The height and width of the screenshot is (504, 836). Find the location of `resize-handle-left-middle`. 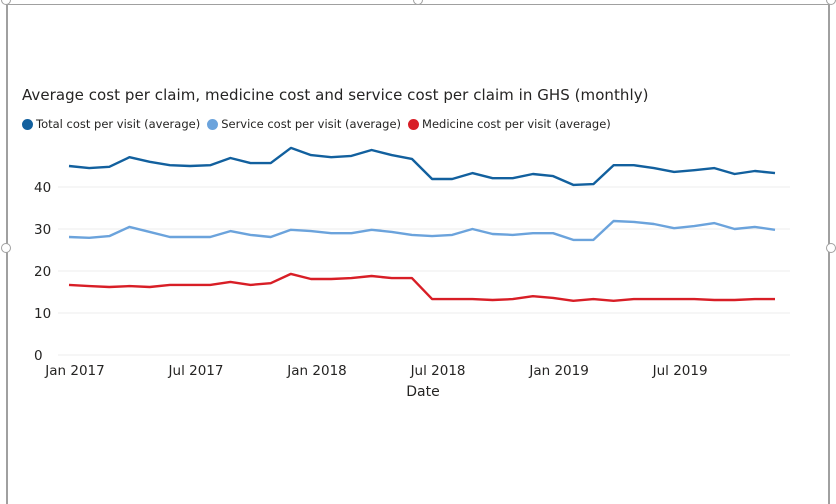

resize-handle-left-middle is located at coordinates (6, 248).